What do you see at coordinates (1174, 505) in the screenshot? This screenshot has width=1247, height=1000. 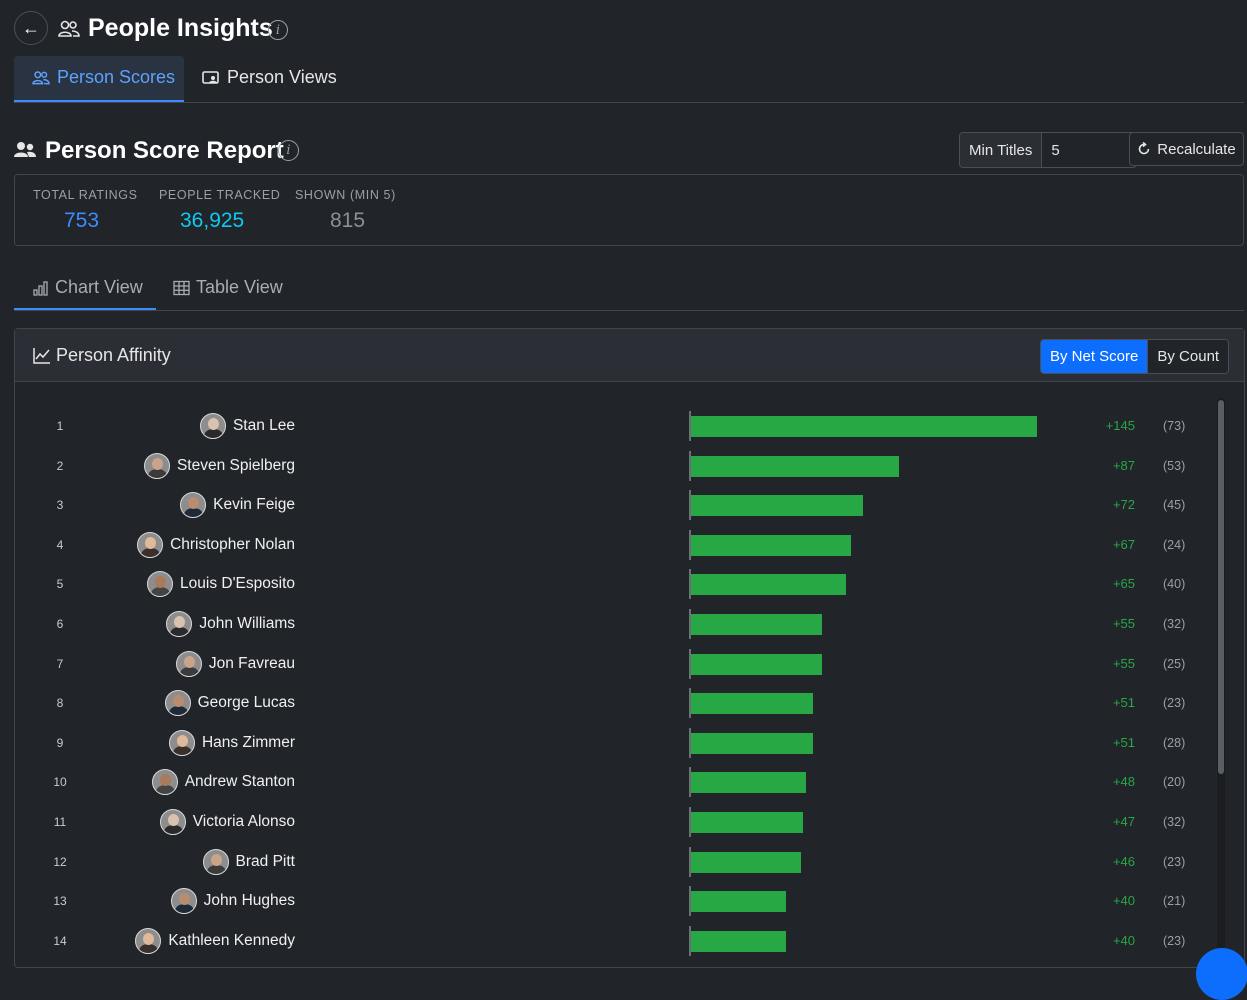 I see `count-label: (45)` at bounding box center [1174, 505].